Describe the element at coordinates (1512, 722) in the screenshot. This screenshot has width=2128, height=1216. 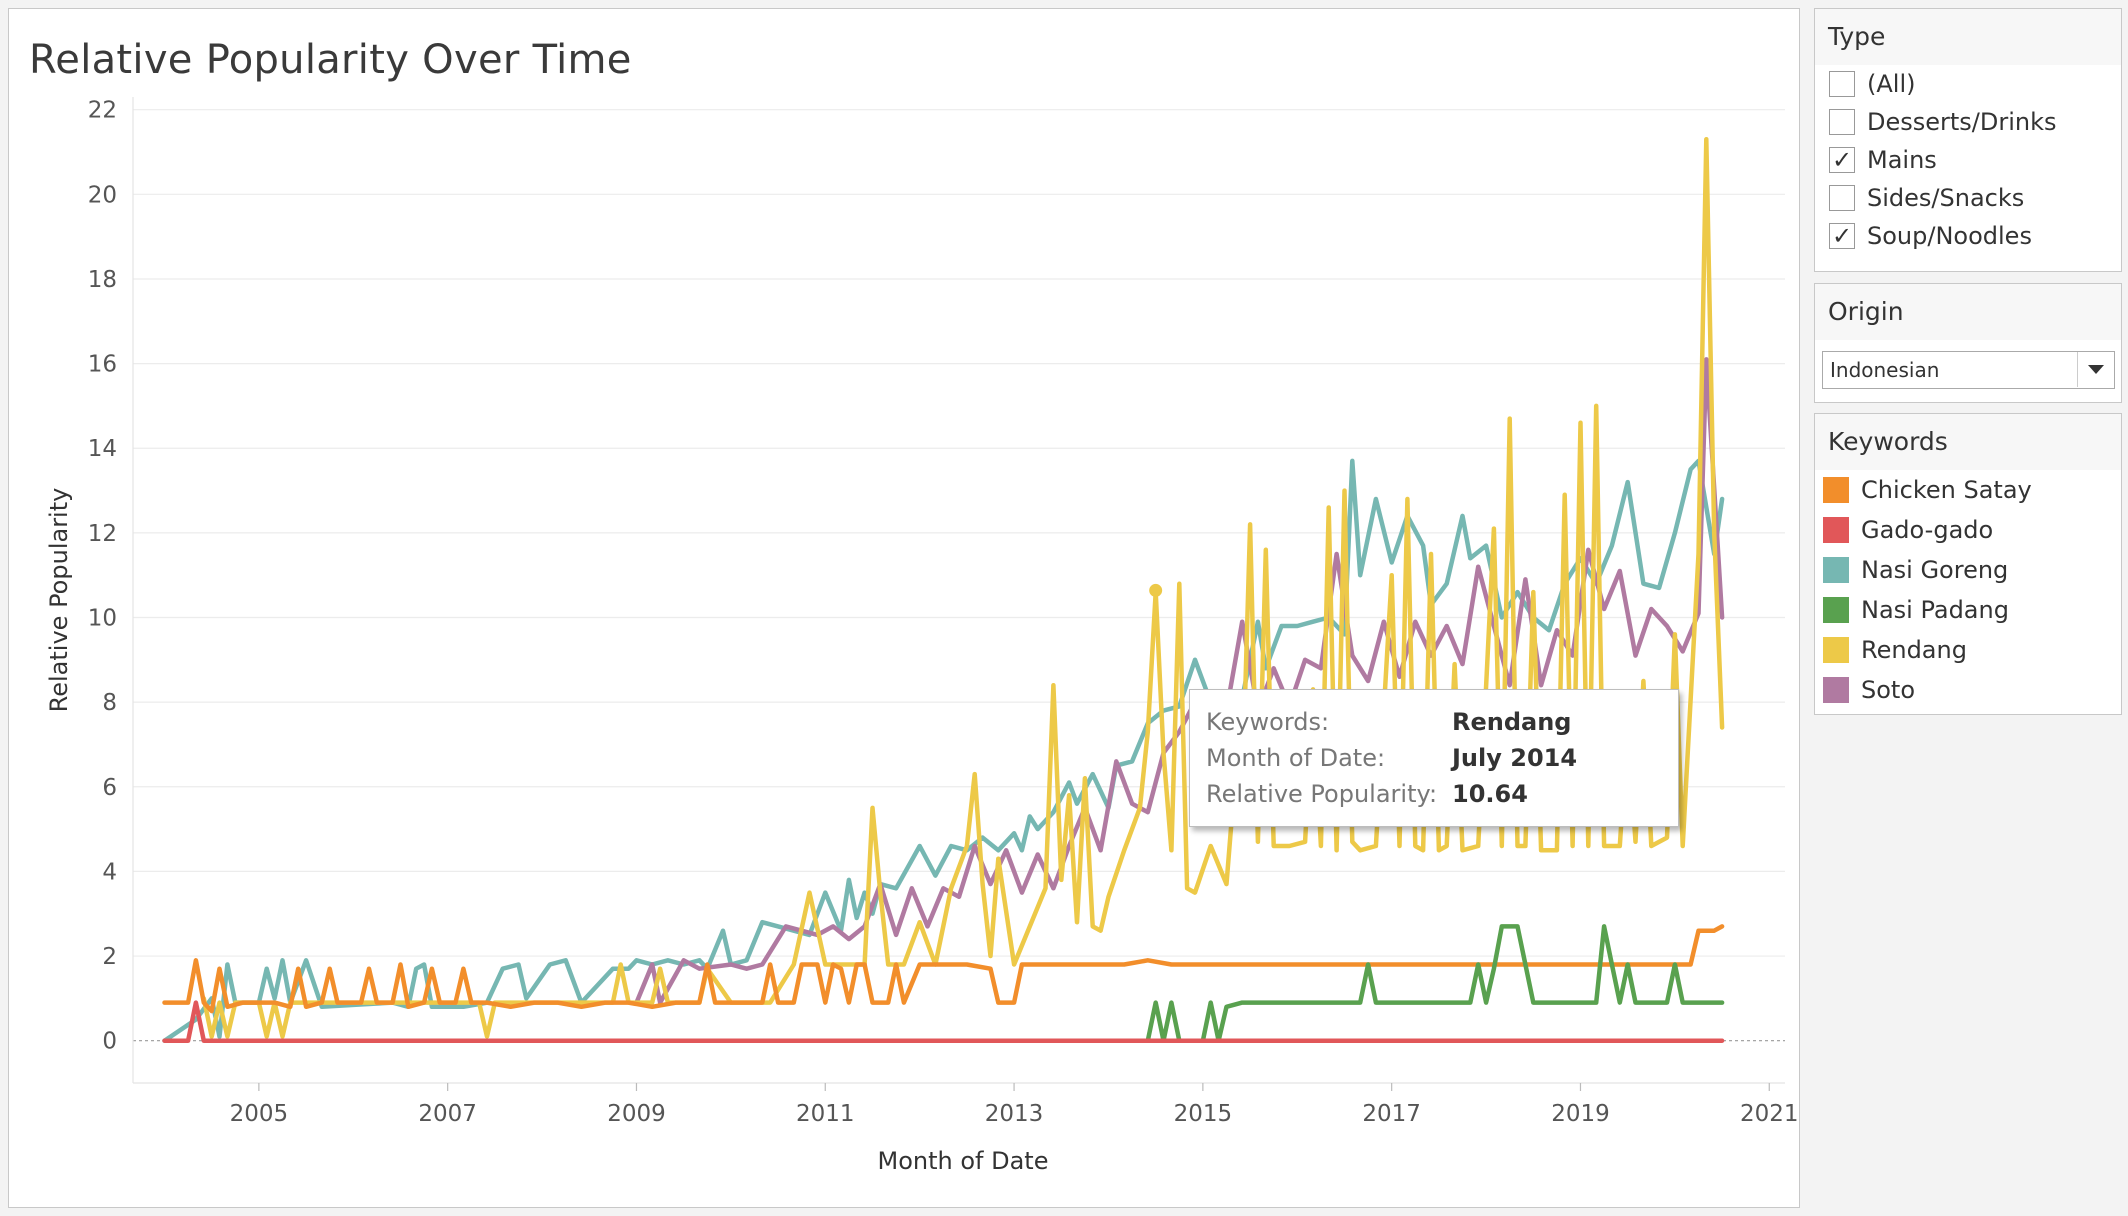
I see `tooltip-keywords-value: Rendang` at that location.